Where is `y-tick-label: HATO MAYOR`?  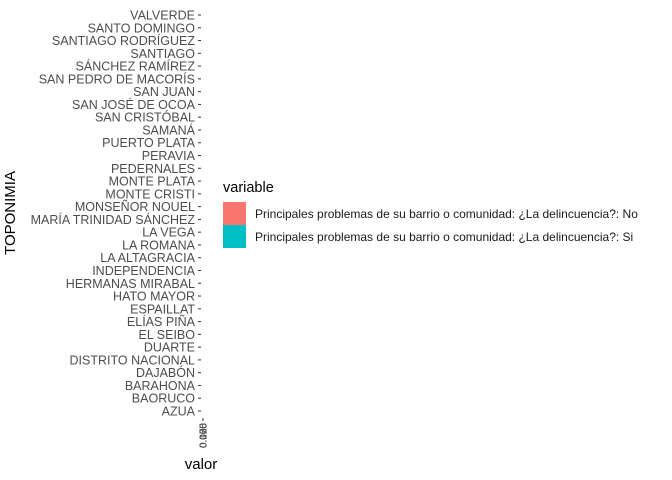
y-tick-label: HATO MAYOR is located at coordinates (154, 297).